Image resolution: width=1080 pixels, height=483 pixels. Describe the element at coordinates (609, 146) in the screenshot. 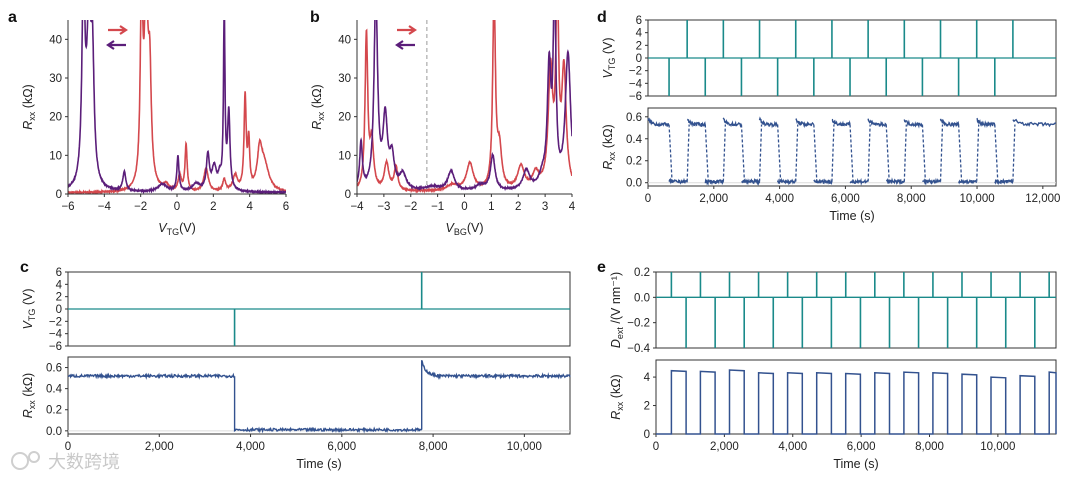

I see `panel-d-bottom-ylabel: Rxx (kΩ)` at that location.